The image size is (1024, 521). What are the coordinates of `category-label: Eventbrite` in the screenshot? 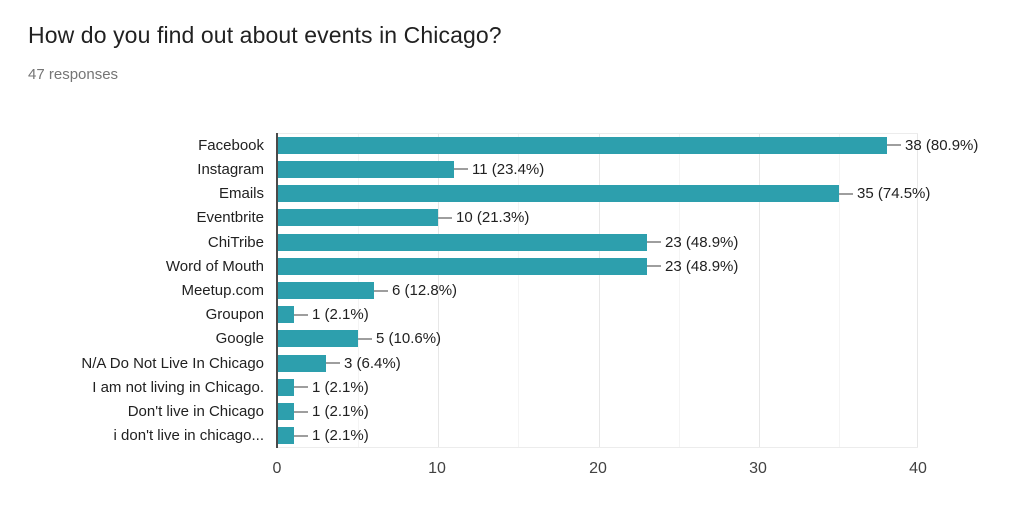 It's located at (230, 217).